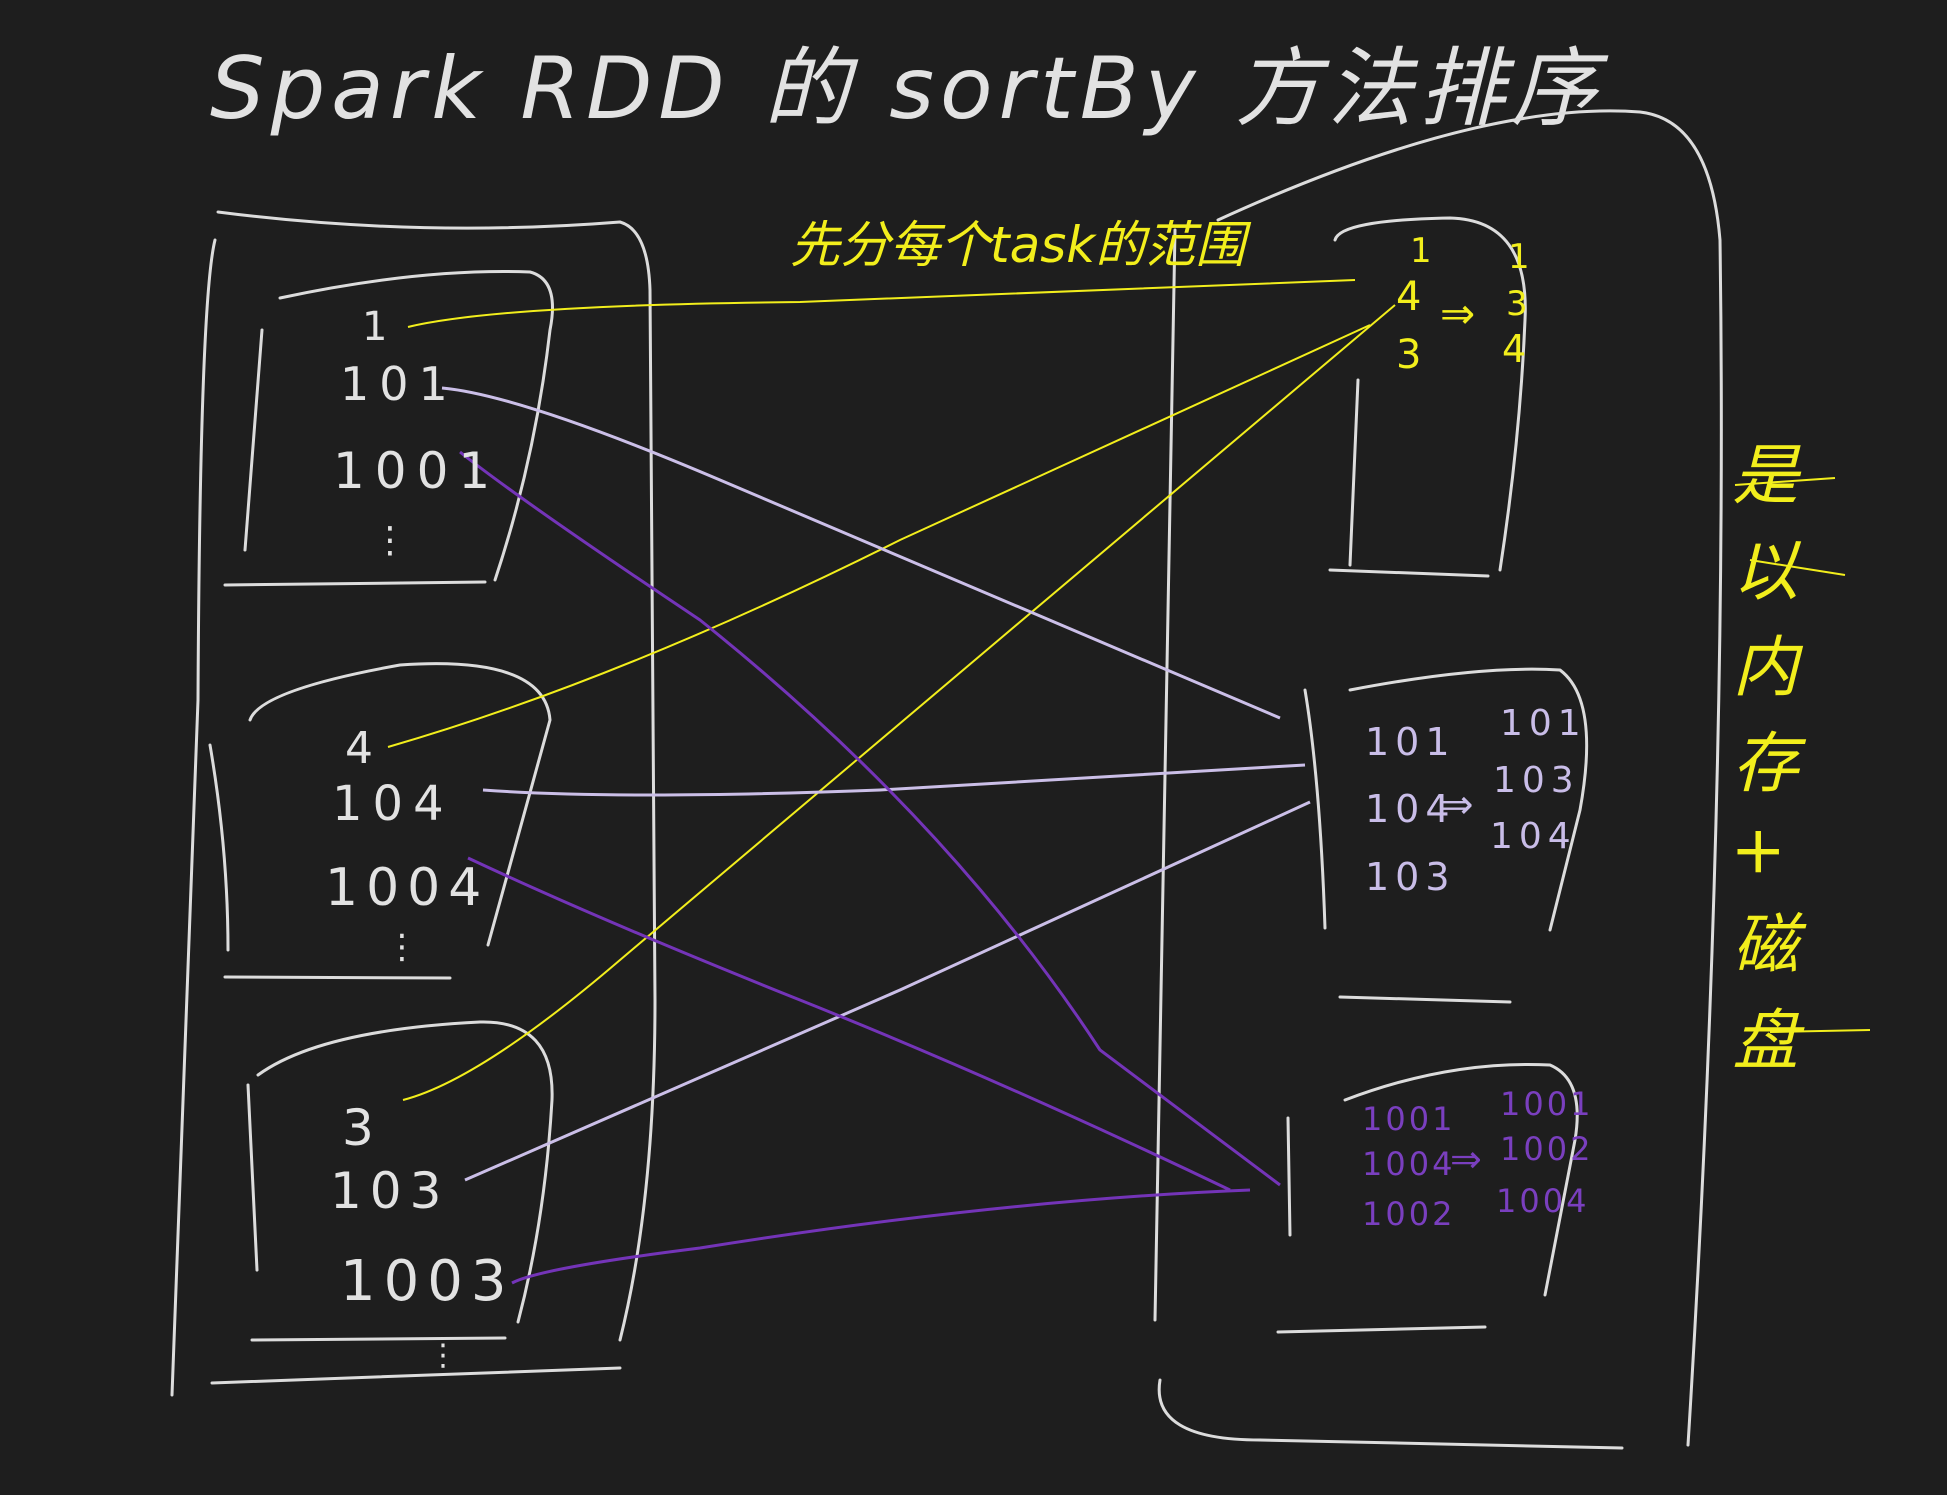  I want to click on value: 103, so click(389, 1191).